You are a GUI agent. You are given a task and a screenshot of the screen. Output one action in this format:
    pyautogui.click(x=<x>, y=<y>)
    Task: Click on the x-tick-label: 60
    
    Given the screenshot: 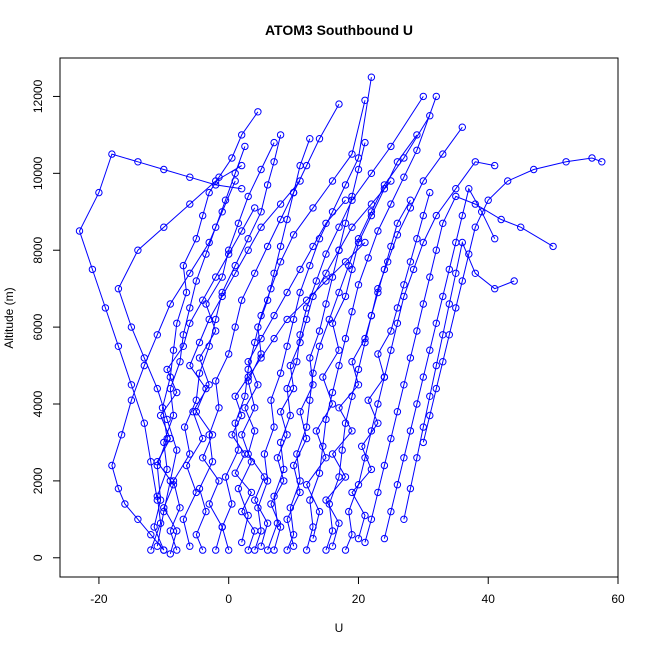 What is the action you would take?
    pyautogui.click(x=618, y=599)
    